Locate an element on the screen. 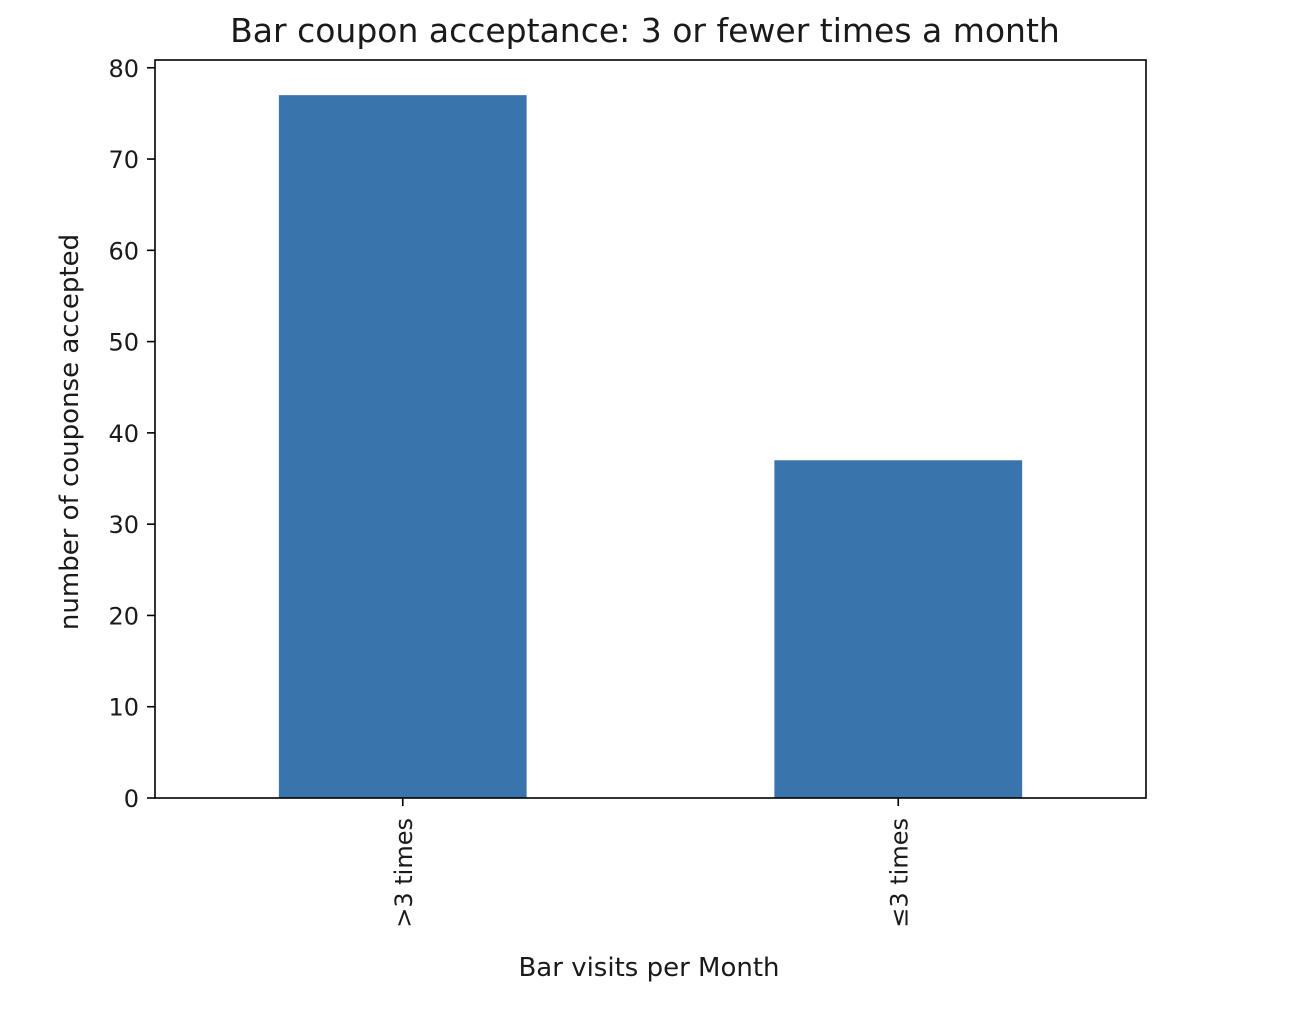  y-axis-label: number of couponse accepted is located at coordinates (70, 432).